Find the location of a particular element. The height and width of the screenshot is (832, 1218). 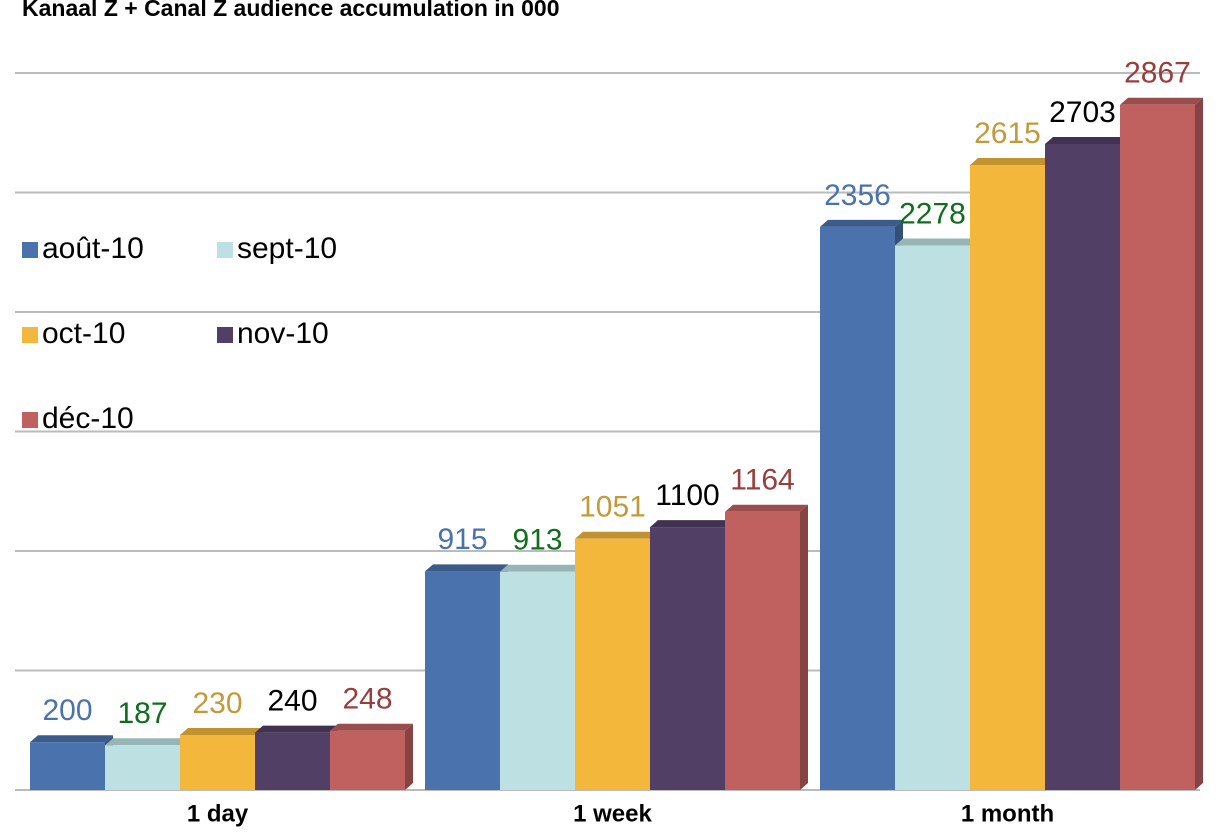

x-tick-label: 1 month is located at coordinates (1007, 813).